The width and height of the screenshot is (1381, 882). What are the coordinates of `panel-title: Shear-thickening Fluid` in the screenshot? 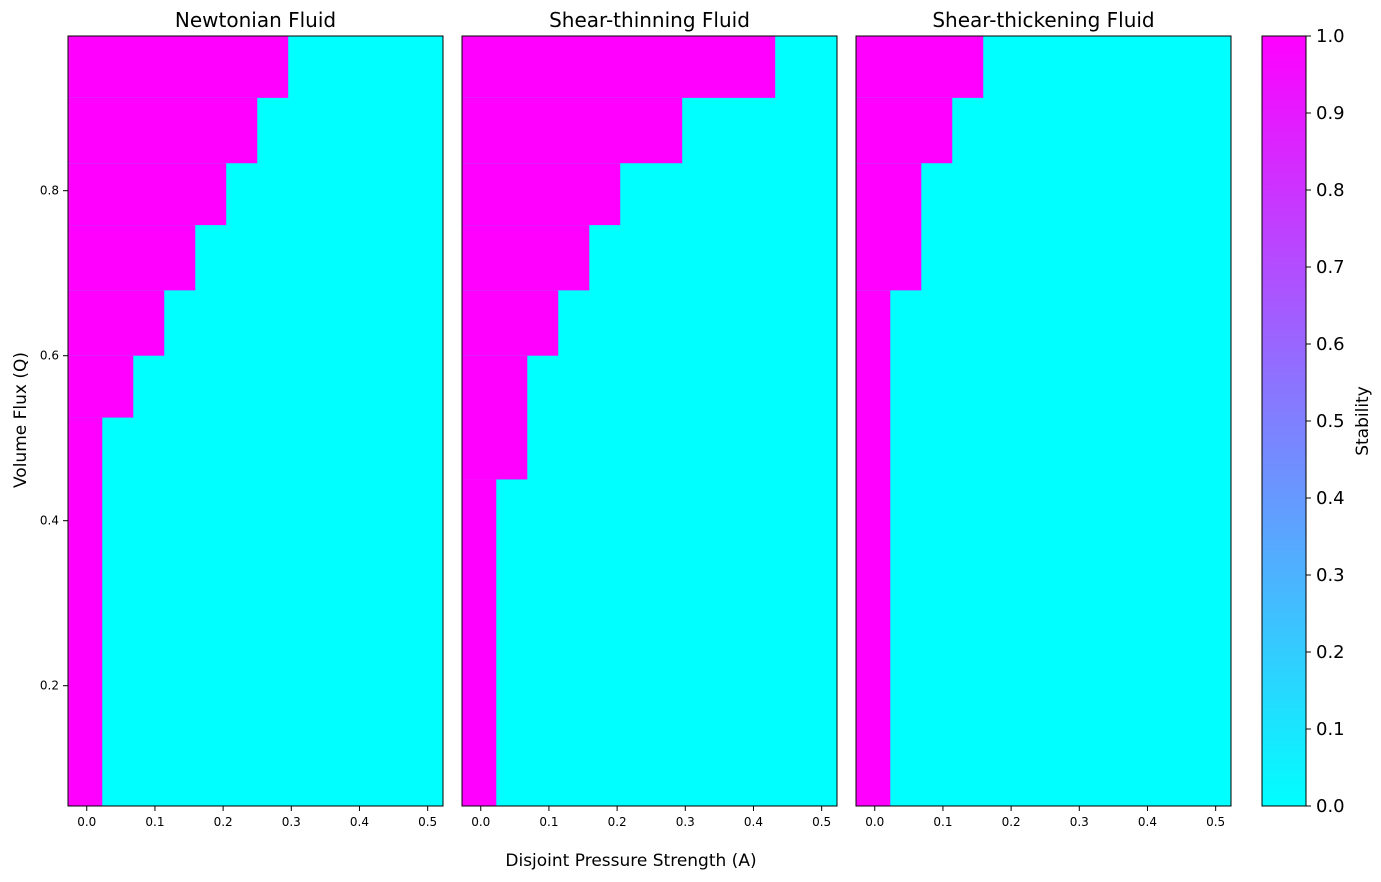 It's located at (1043, 20).